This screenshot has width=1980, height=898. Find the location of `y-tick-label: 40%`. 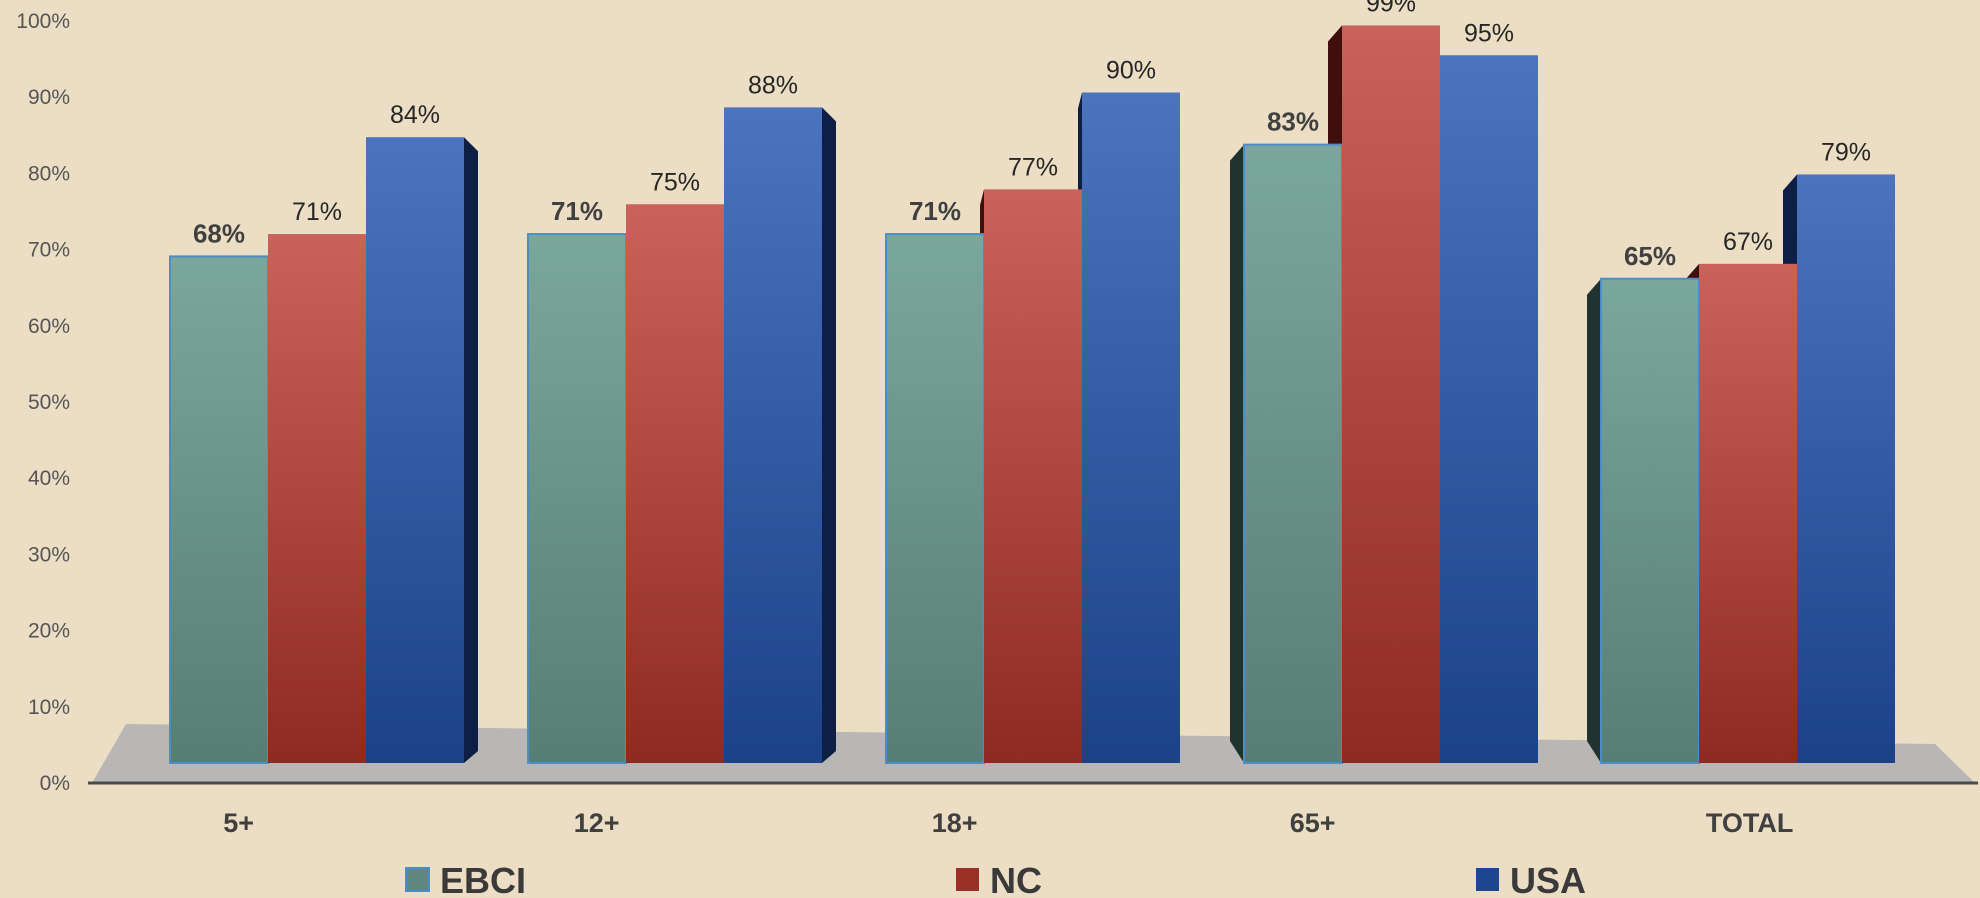

y-tick-label: 40% is located at coordinates (49, 478).